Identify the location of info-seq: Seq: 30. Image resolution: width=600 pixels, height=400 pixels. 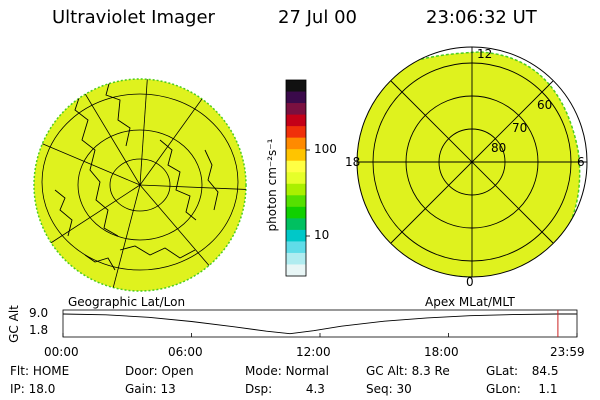
(389, 389).